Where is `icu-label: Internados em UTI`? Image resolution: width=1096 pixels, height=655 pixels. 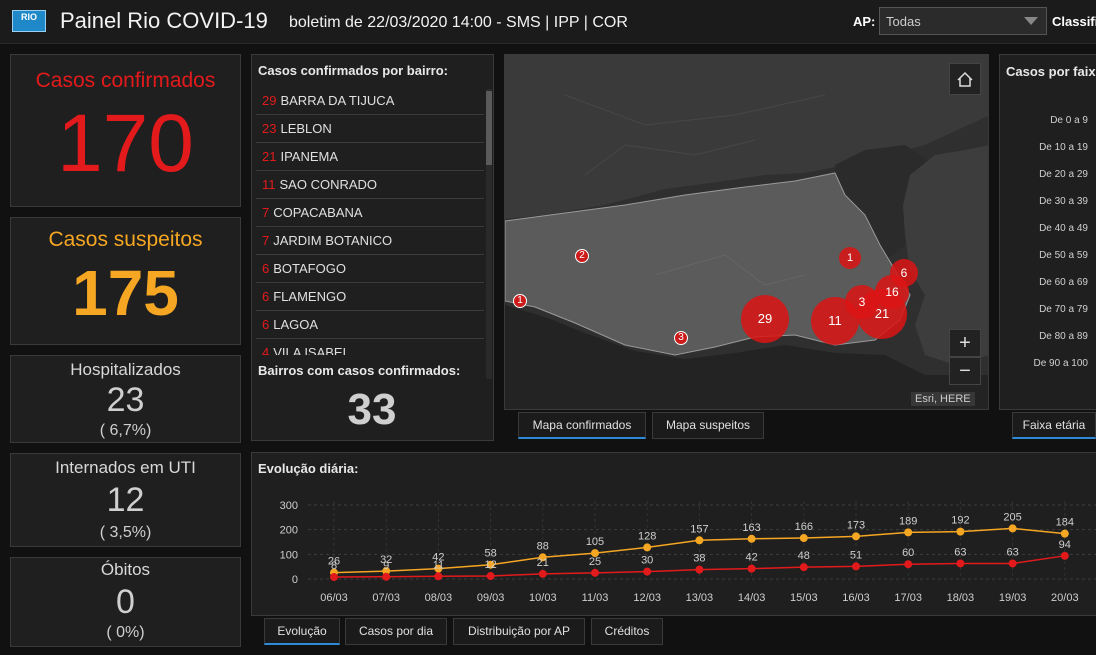
icu-label: Internados em UTI is located at coordinates (125, 467).